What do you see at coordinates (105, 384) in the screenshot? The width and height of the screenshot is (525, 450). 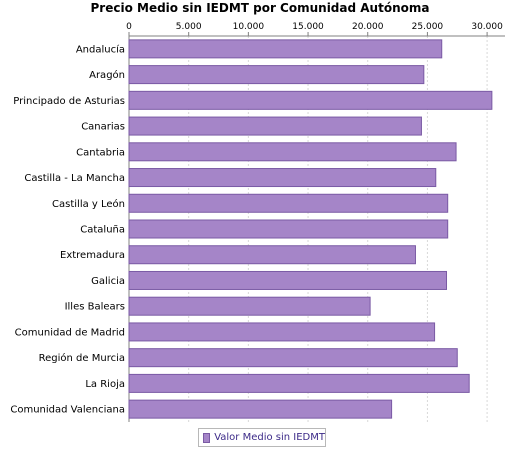 I see `category-label: La Rioja` at bounding box center [105, 384].